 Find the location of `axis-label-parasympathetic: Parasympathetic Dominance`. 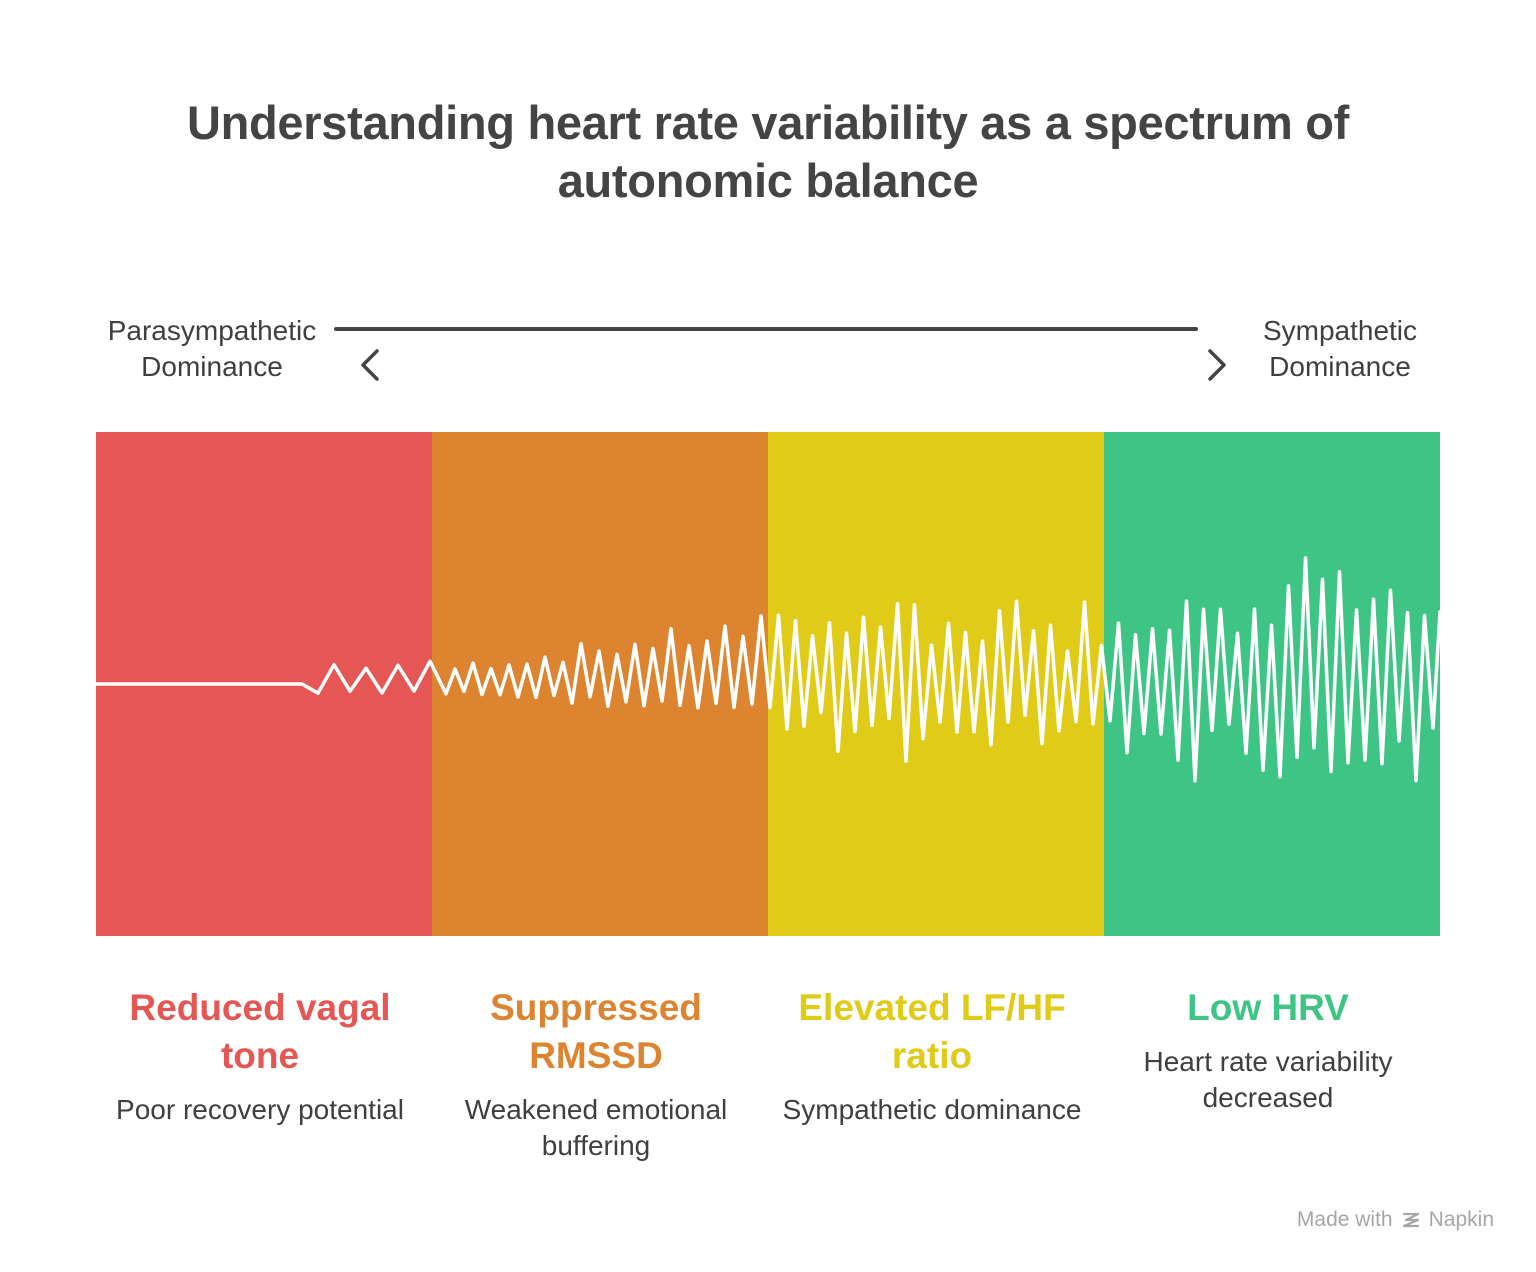

axis-label-parasympathetic: Parasympathetic Dominance is located at coordinates (212, 349).